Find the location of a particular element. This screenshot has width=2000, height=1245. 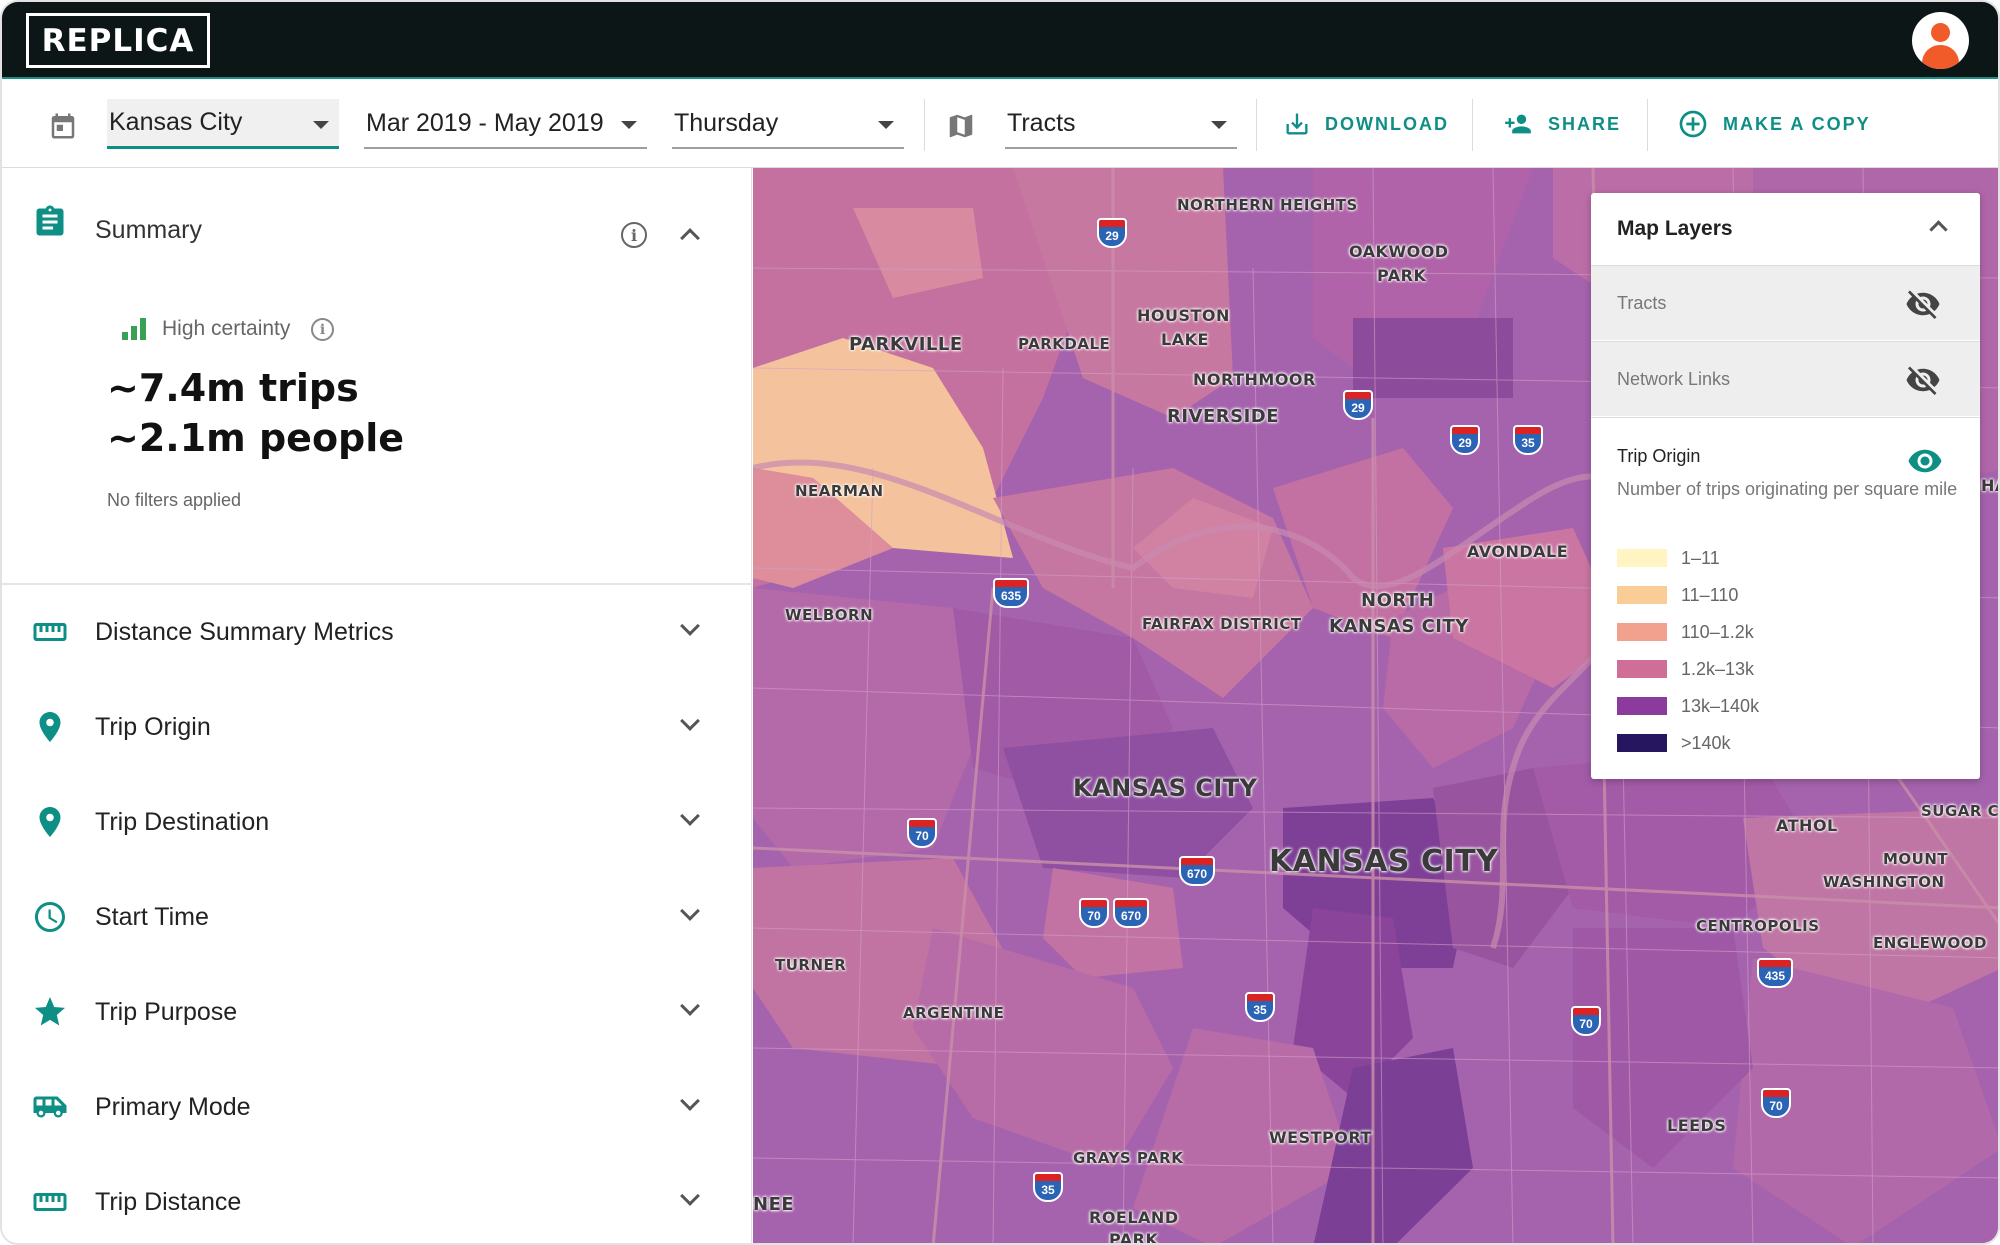

transit-icon is located at coordinates (50, 1107).